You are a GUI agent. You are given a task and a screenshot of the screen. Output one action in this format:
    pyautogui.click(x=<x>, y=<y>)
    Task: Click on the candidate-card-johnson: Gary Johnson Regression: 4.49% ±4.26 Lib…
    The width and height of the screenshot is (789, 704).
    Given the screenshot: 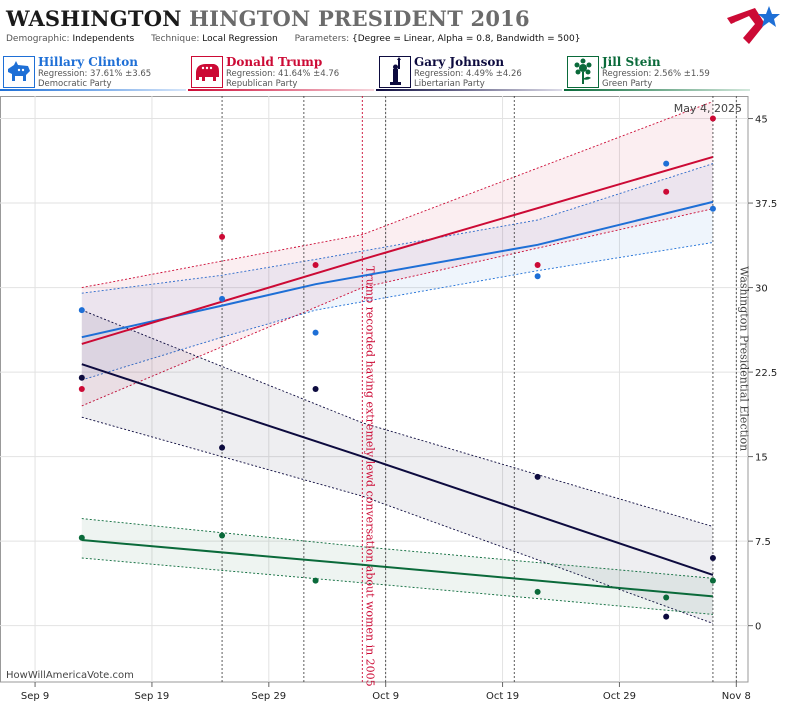 What is the action you would take?
    pyautogui.click(x=469, y=72)
    